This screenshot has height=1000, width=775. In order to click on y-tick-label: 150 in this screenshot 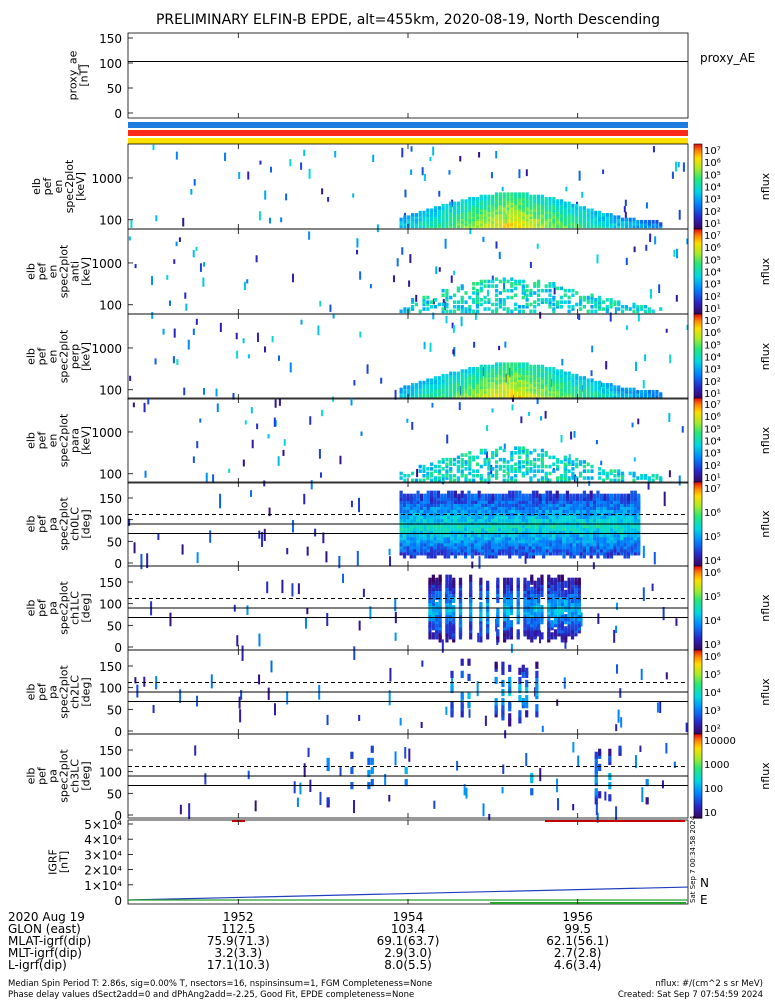, I will do `click(110, 39)`.